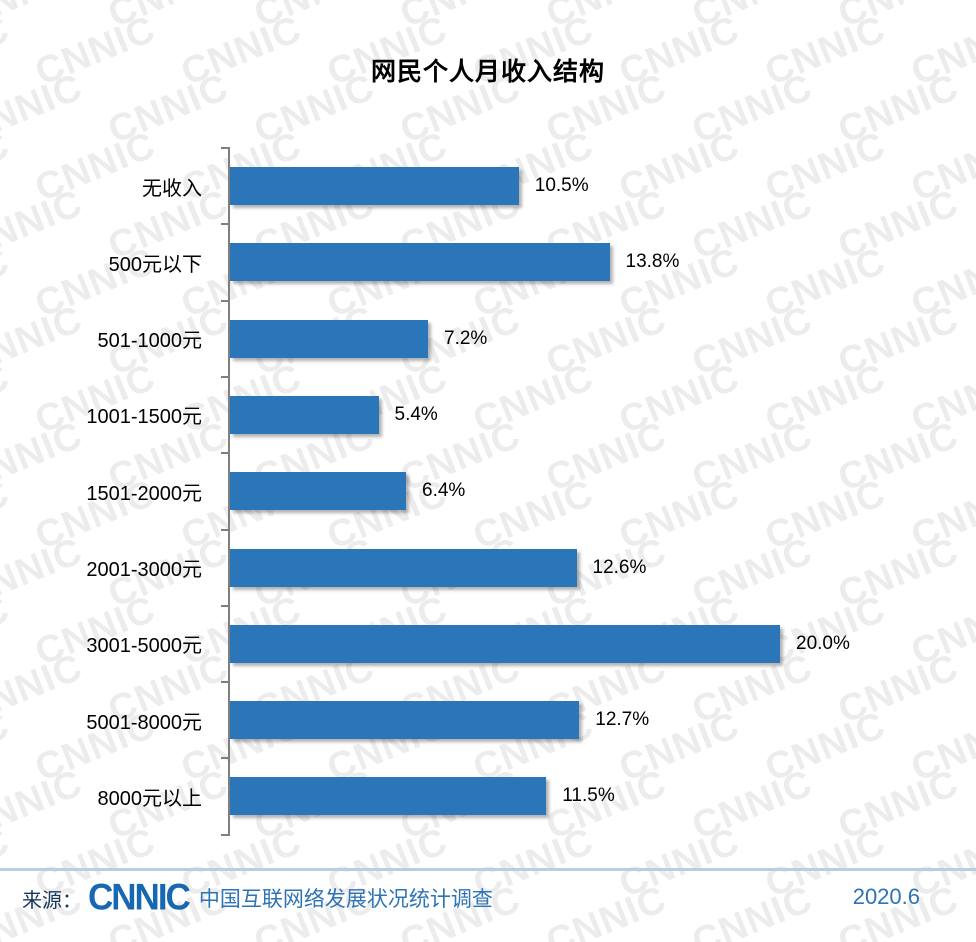  What do you see at coordinates (416, 414) in the screenshot?
I see `value-label: 5.4%` at bounding box center [416, 414].